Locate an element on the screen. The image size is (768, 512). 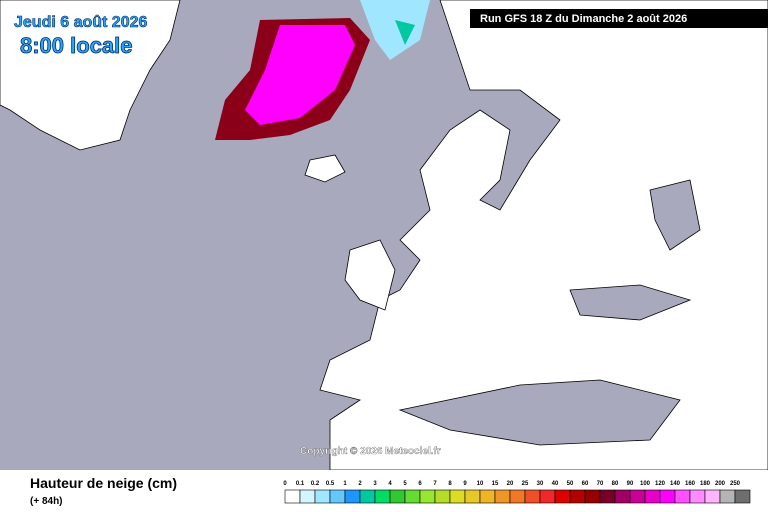
scale-label: 20 is located at coordinates (510, 484).